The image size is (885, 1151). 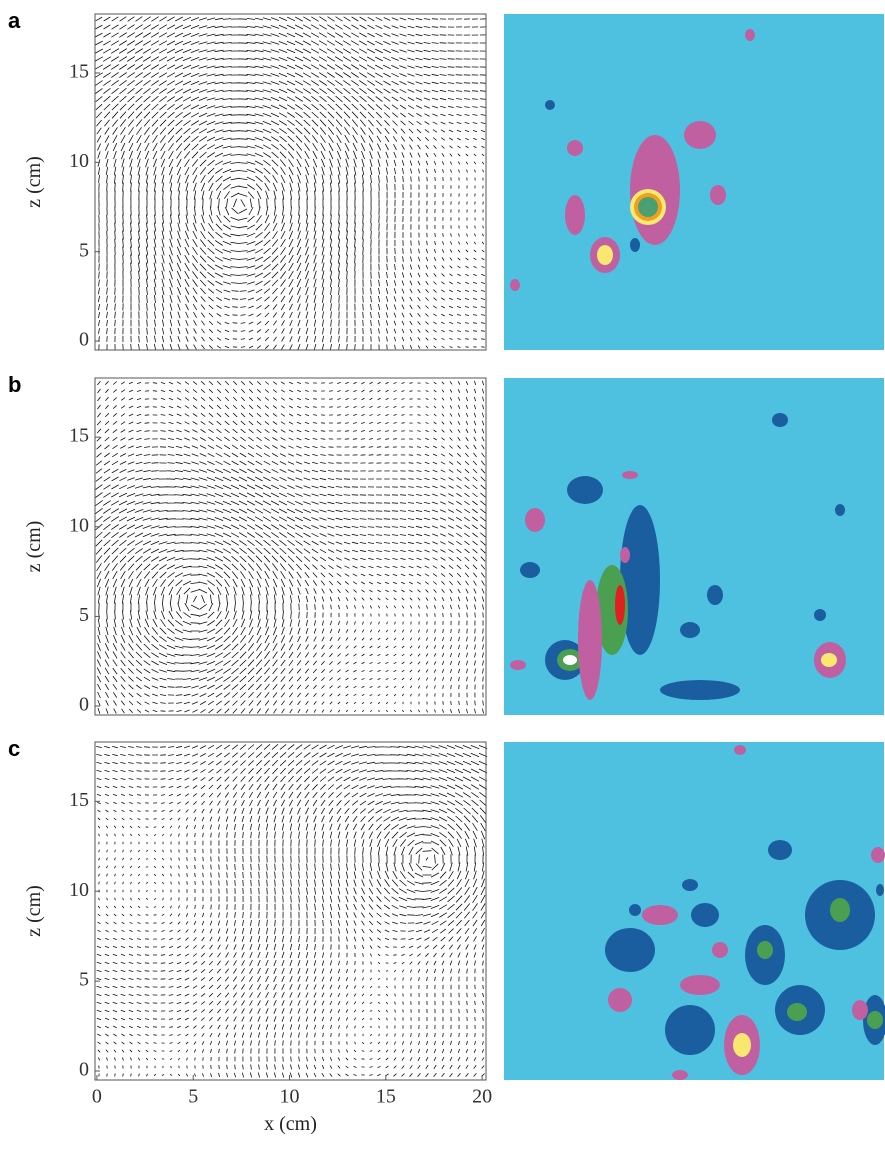 I want to click on x-axis-label: x (cm), so click(x=290, y=1124).